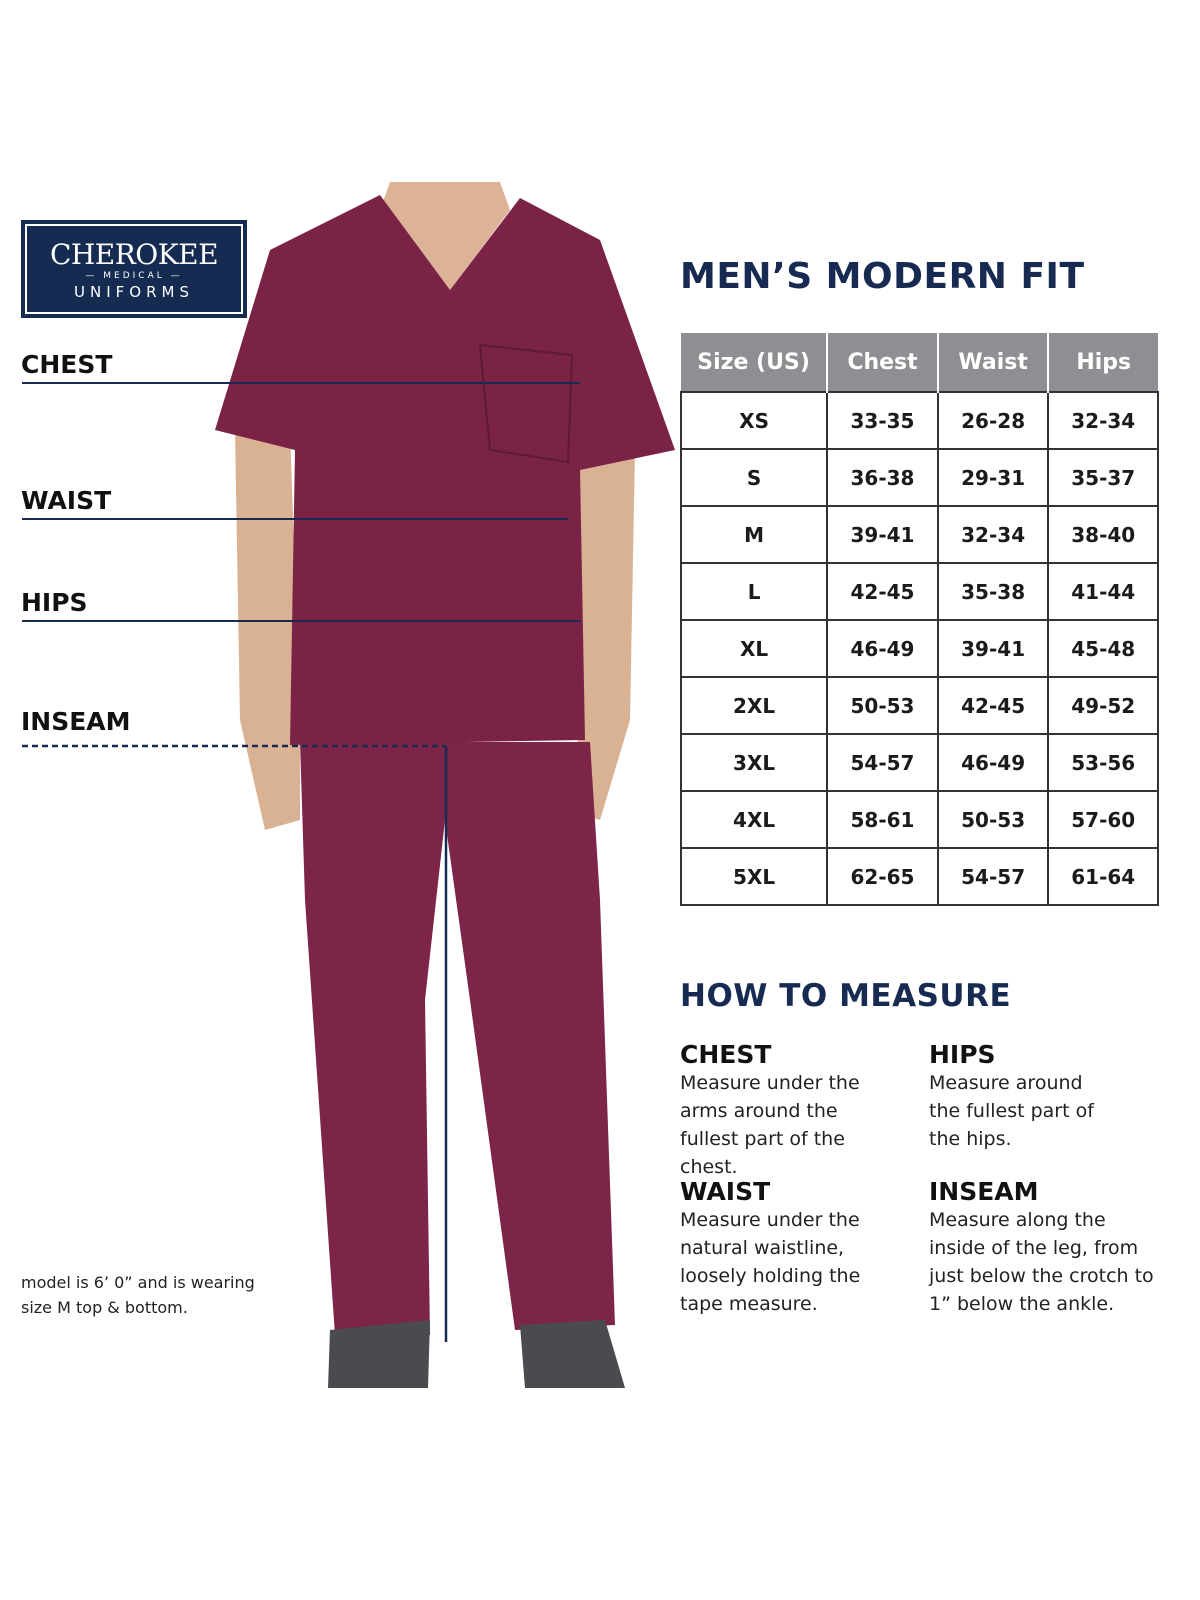 This screenshot has width=1200, height=1600. I want to click on table-row: 3XL 54-57 46-49 53-56, so click(919, 762).